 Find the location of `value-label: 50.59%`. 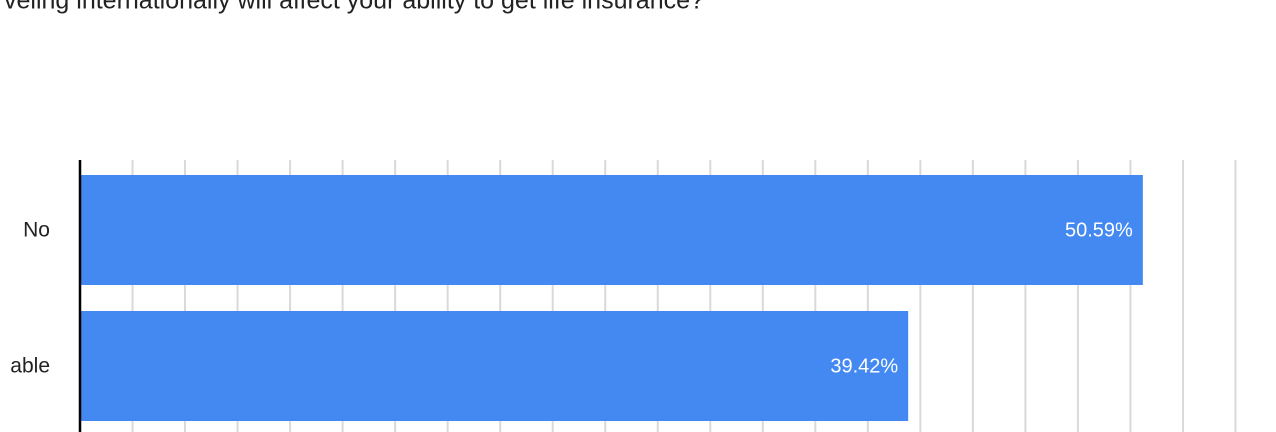

value-label: 50.59% is located at coordinates (1099, 230).